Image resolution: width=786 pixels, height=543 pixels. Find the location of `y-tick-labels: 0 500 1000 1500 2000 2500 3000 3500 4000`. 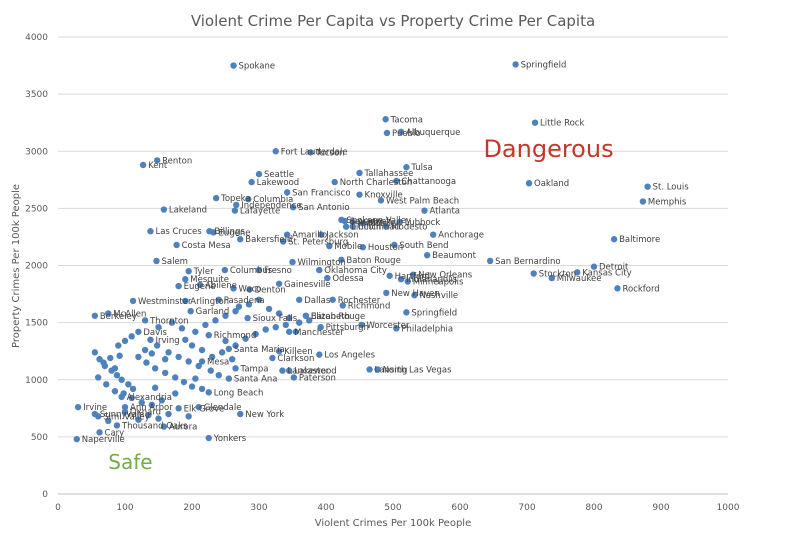

y-tick-labels: 0 500 1000 1500 2000 2500 3000 3500 4000 is located at coordinates (36, 266).